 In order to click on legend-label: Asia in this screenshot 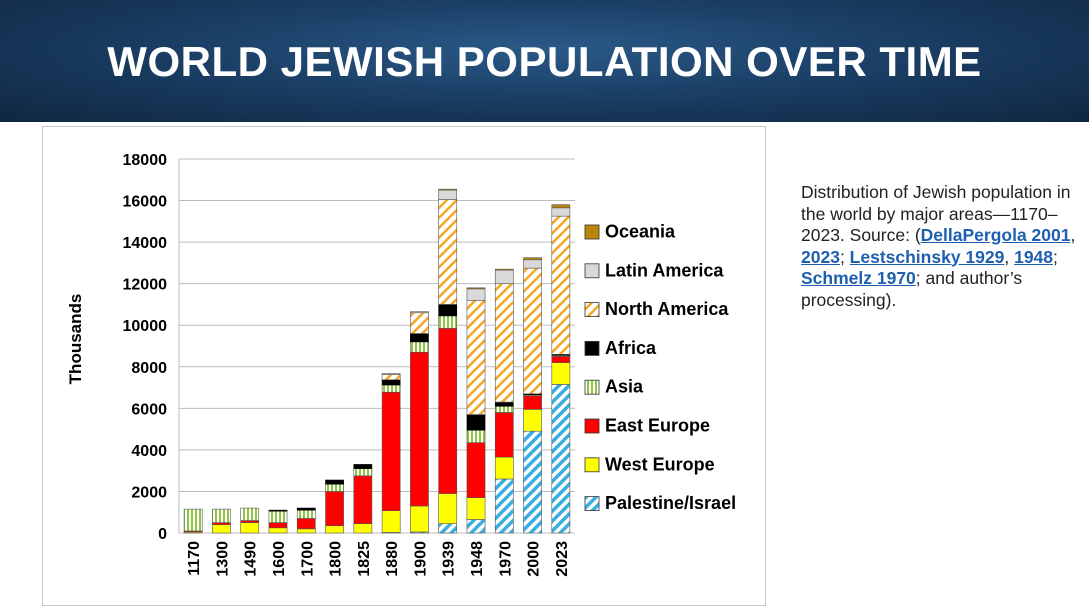, I will do `click(624, 387)`.